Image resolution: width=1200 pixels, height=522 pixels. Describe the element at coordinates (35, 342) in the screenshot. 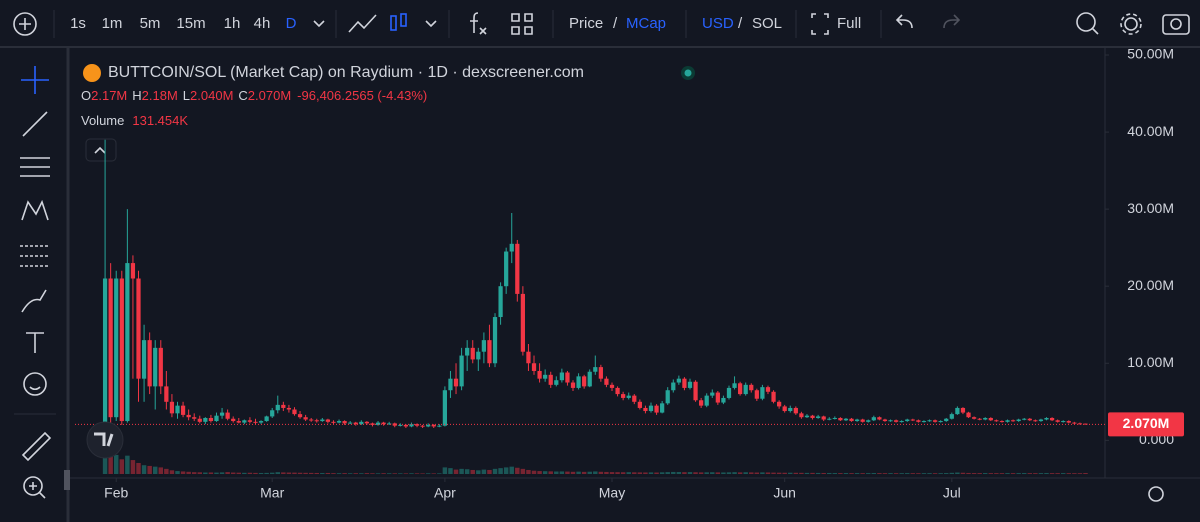

I see `text-tool` at that location.